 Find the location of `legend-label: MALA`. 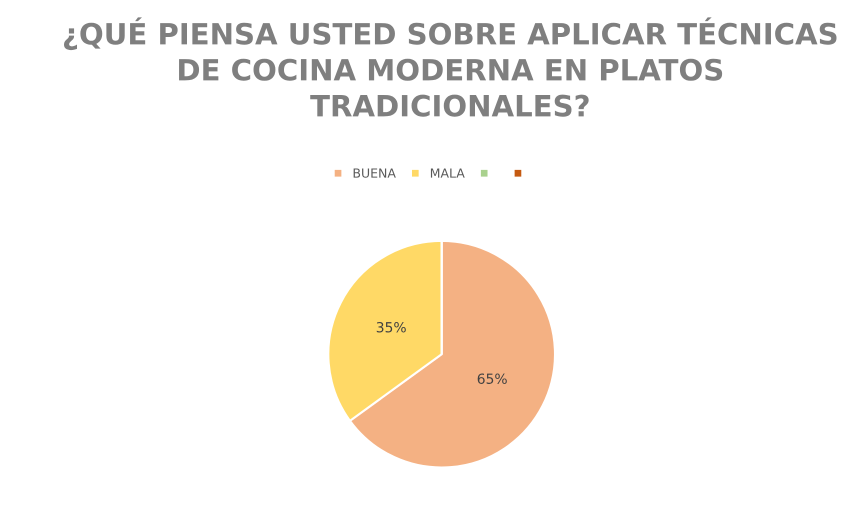

legend-label: MALA is located at coordinates (447, 173).